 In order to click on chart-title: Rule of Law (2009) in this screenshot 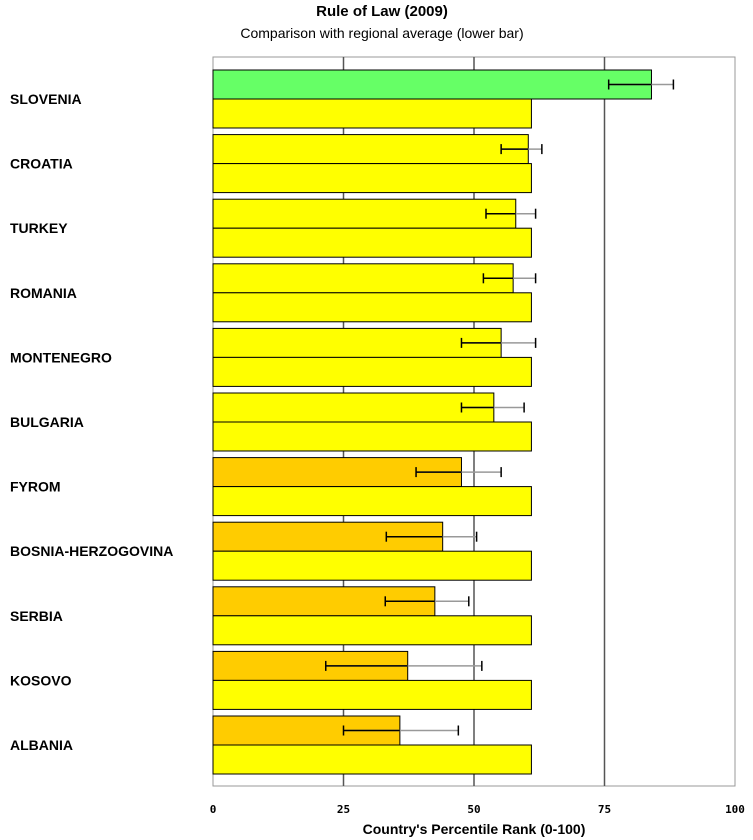, I will do `click(382, 11)`.